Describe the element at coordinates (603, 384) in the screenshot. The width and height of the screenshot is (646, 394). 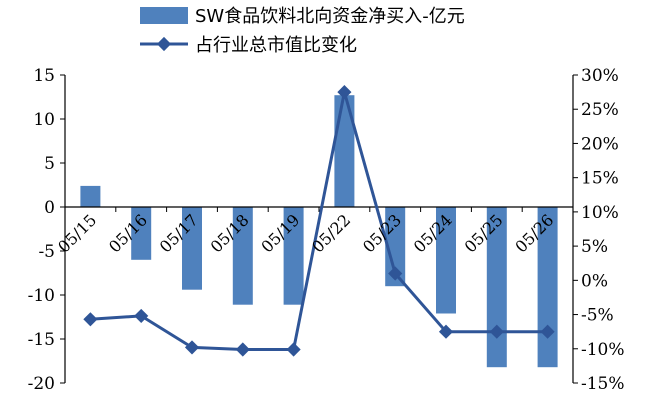
I see `right-tick-label-9: -15%` at that location.